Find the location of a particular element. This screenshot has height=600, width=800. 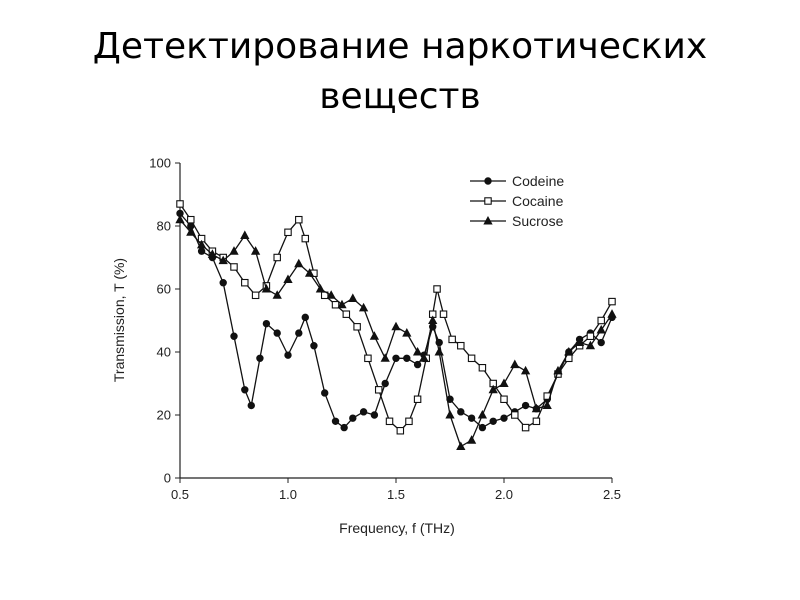

y-tick-label: 20 is located at coordinates (164, 415).